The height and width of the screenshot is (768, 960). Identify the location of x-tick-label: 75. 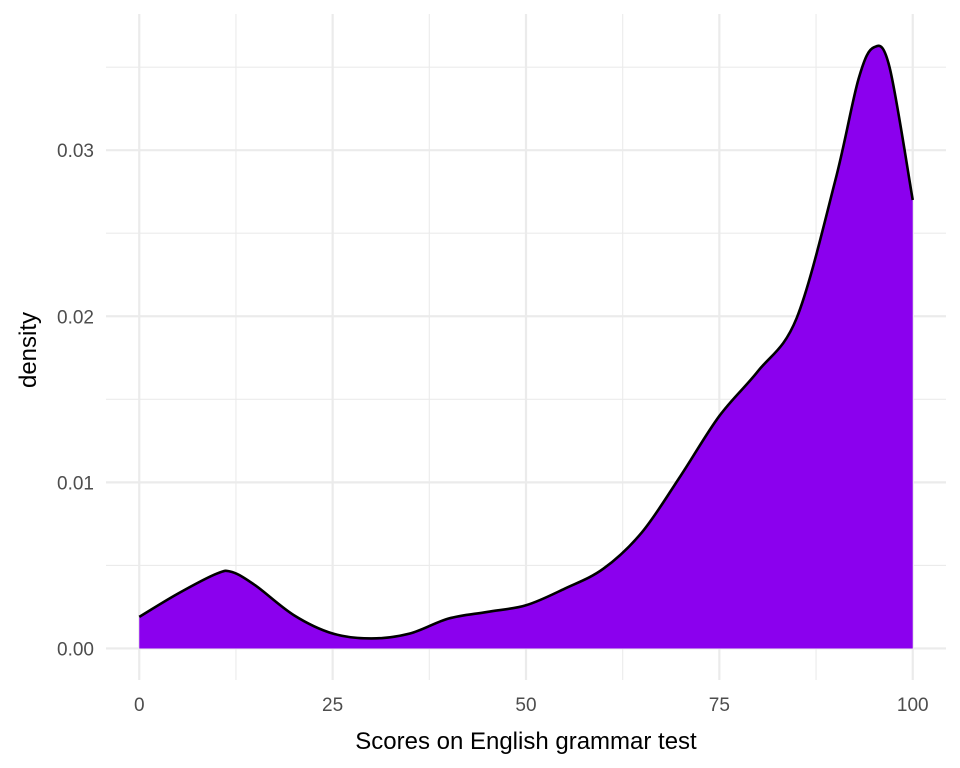
(719, 705).